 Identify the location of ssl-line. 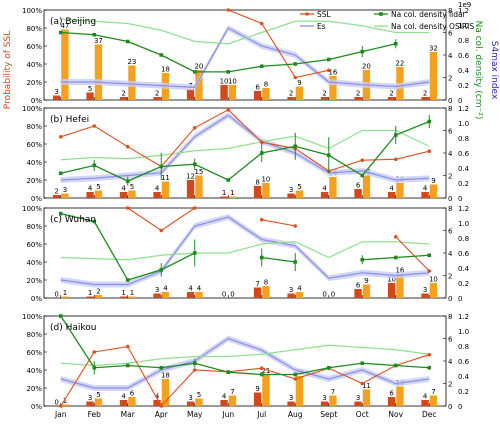
(245, 140).